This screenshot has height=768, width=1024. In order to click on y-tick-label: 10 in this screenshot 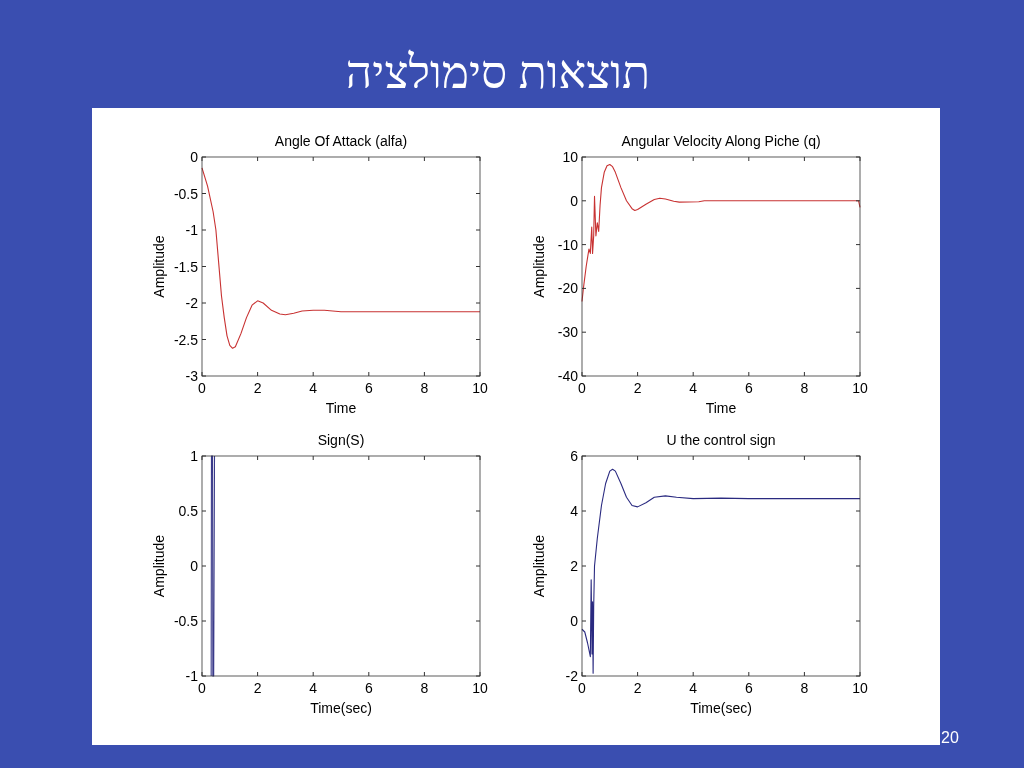, I will do `click(570, 157)`.